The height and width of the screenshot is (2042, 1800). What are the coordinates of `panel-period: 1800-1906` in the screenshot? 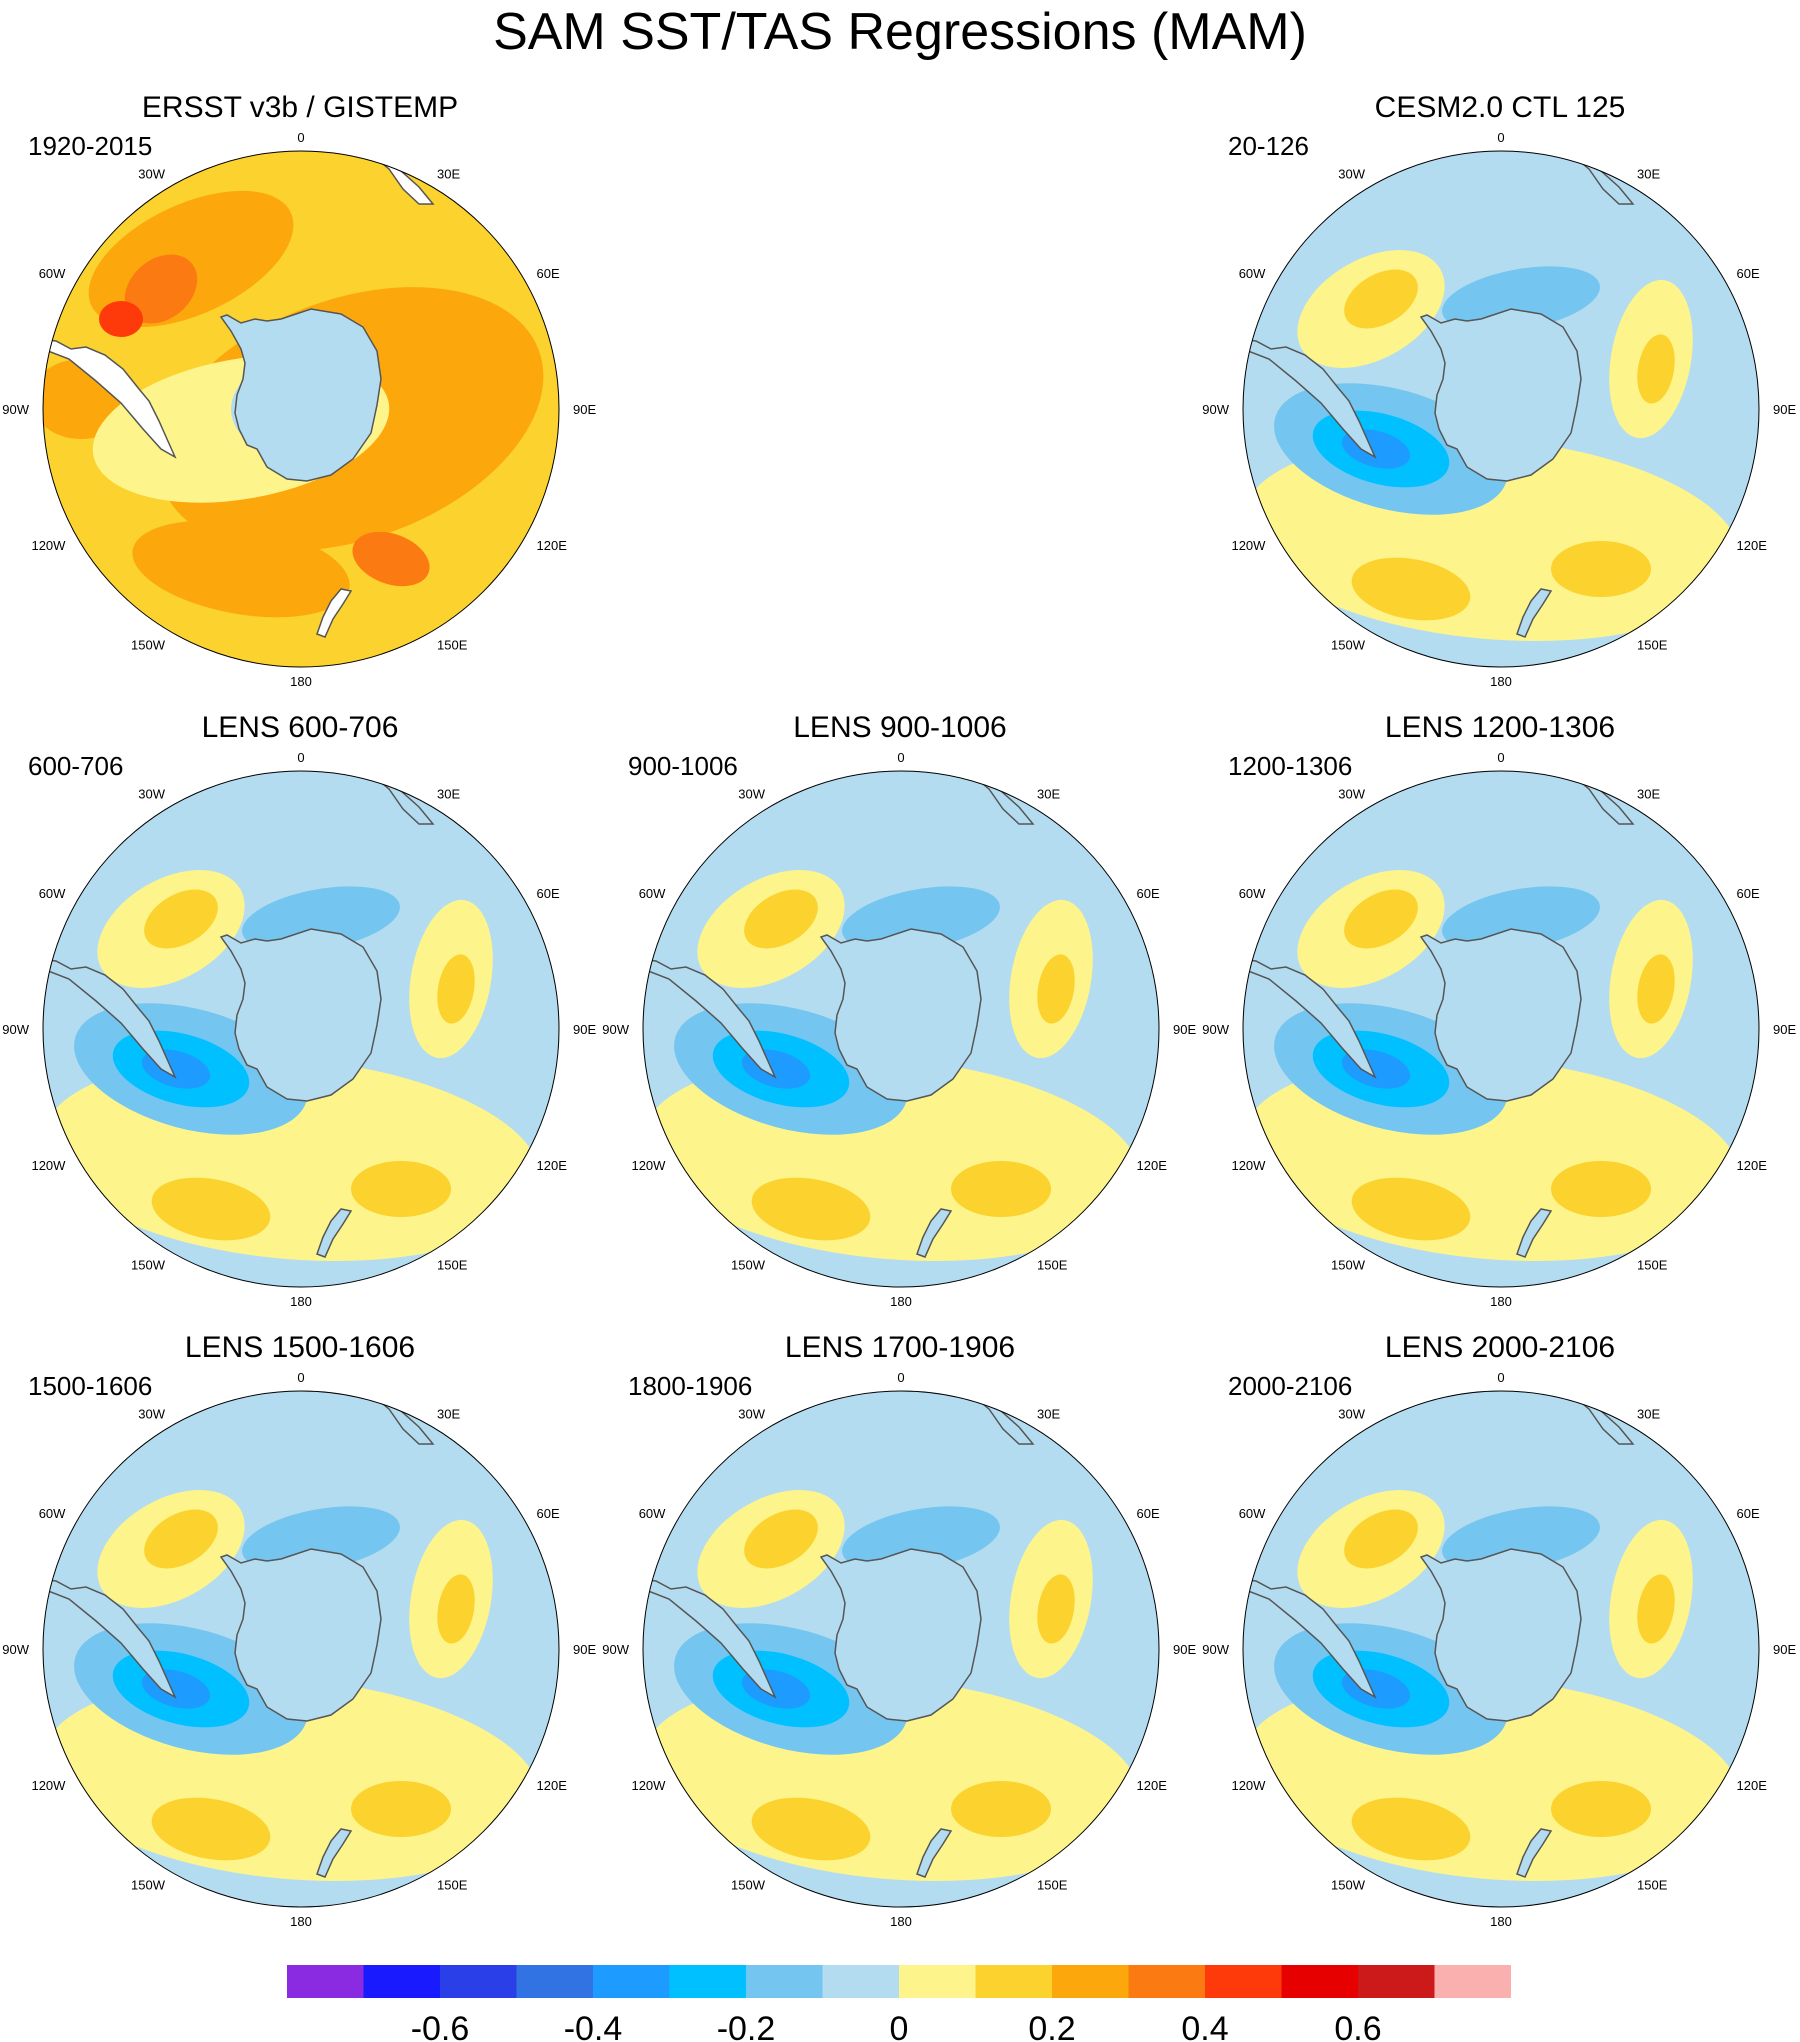 It's located at (690, 1386).